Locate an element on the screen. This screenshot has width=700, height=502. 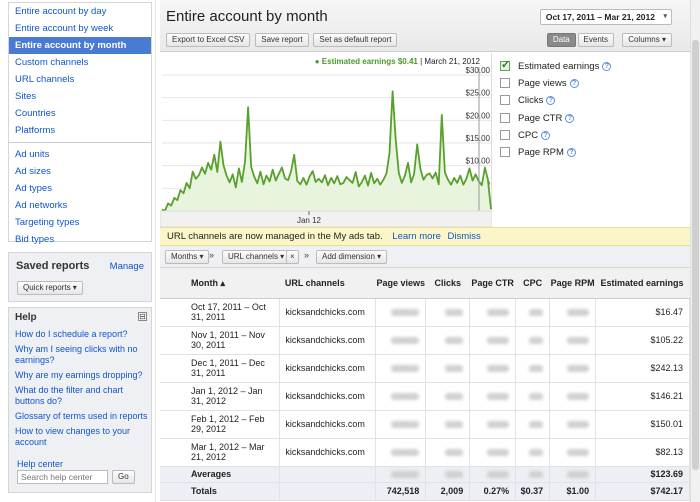
earnings-cell: $242.13 is located at coordinates (642, 368).